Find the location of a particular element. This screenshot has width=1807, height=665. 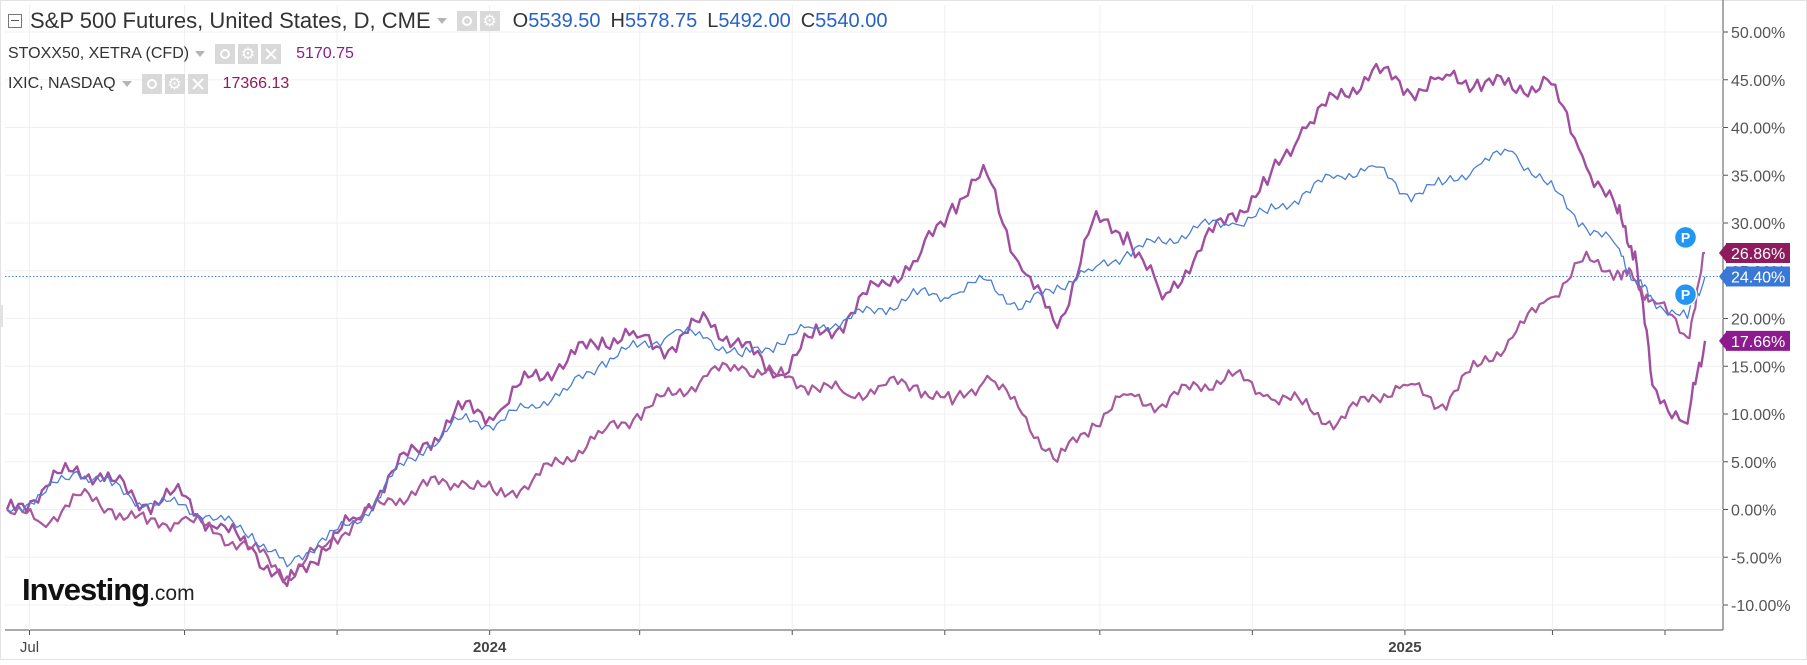

value-badge-label: 26.86% is located at coordinates (1758, 254).